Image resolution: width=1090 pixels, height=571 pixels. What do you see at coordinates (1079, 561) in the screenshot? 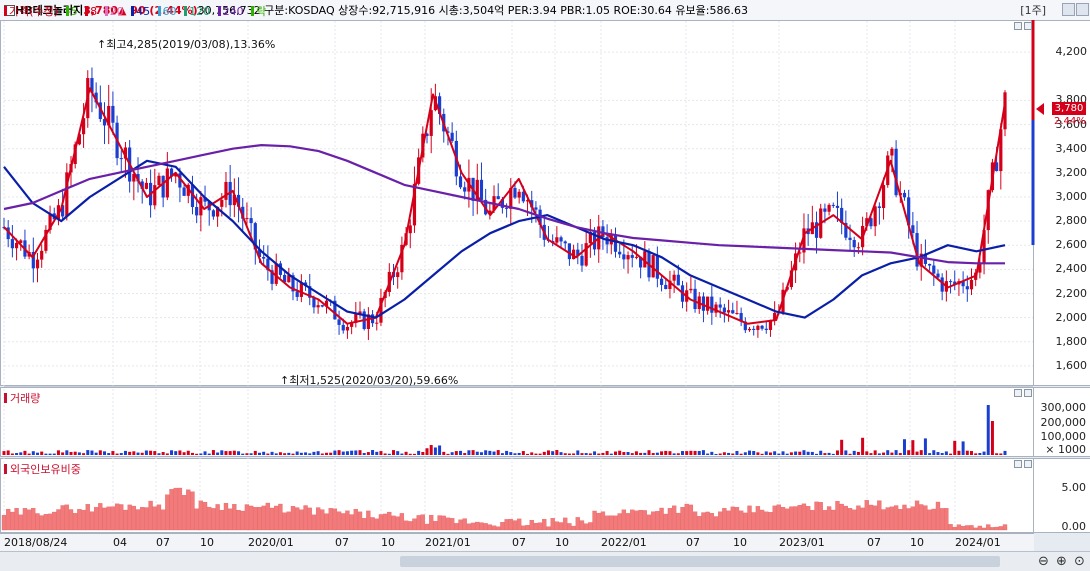
I see `zoom-reset-icon: ⊙` at bounding box center [1079, 561].